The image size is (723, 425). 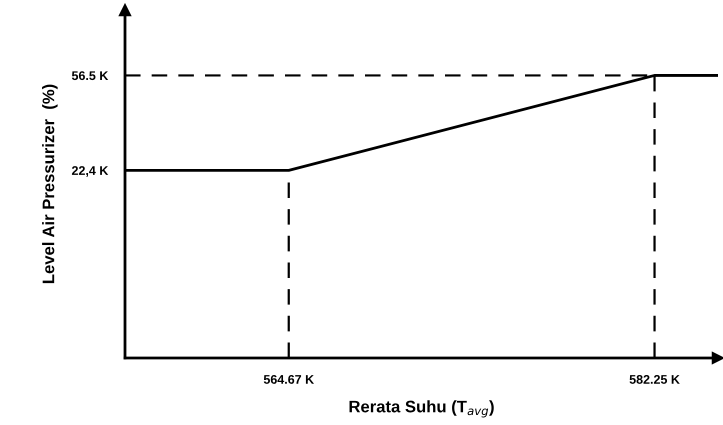 What do you see at coordinates (50, 184) in the screenshot?
I see `y-axis-title: Level Air Pressurizer (%)` at bounding box center [50, 184].